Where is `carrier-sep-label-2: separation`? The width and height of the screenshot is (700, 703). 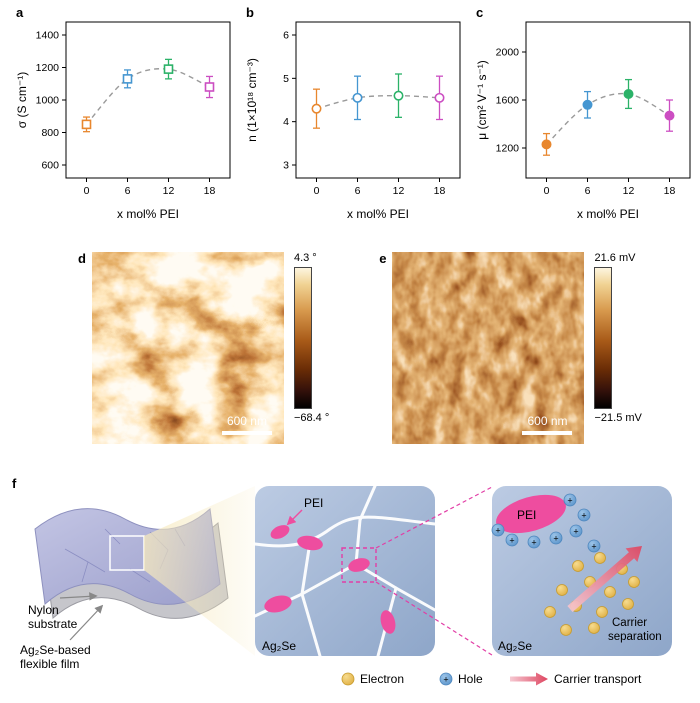 carrier-sep-label-2: separation is located at coordinates (635, 637).